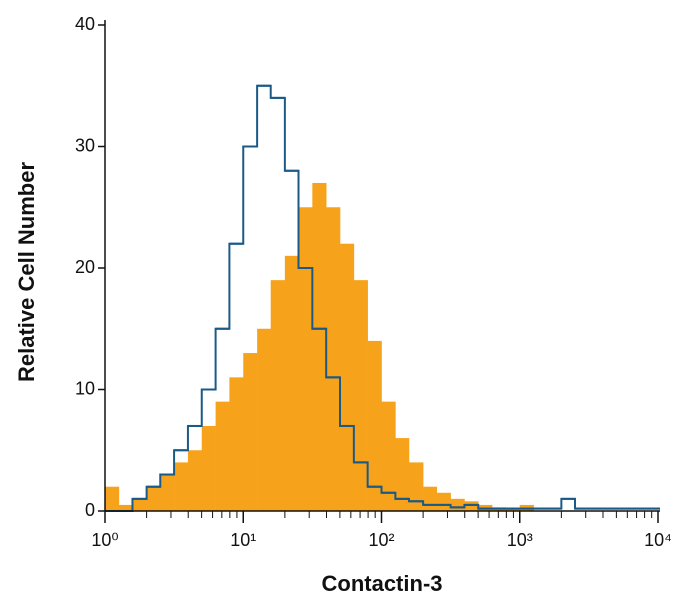 This screenshot has height=608, width=688. What do you see at coordinates (520, 540) in the screenshot?
I see `x-tick-label: 10³` at bounding box center [520, 540].